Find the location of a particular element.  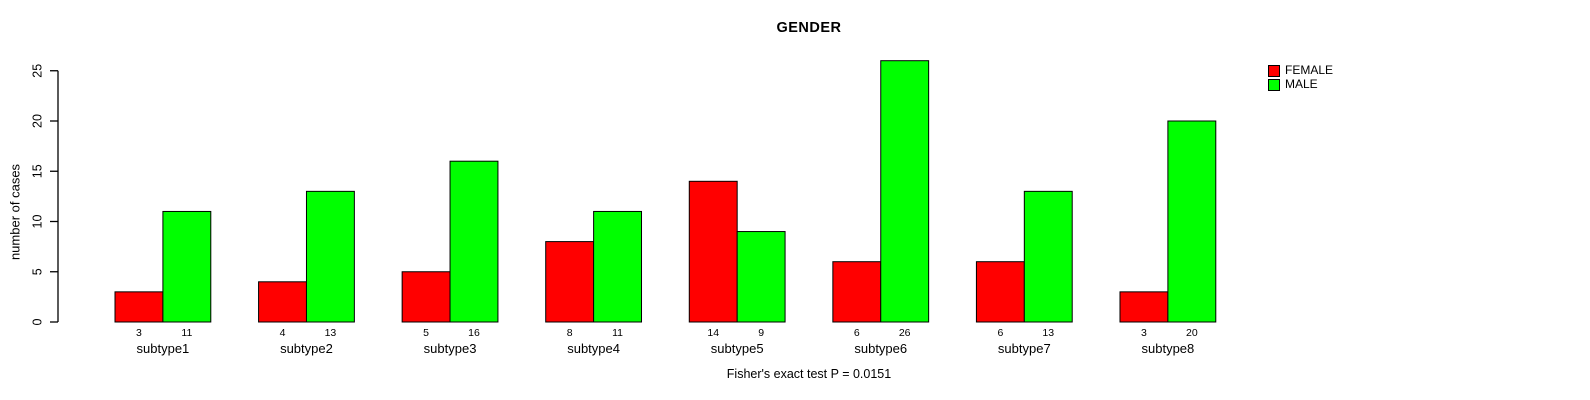

bar-male-subtype2 is located at coordinates (330, 256).